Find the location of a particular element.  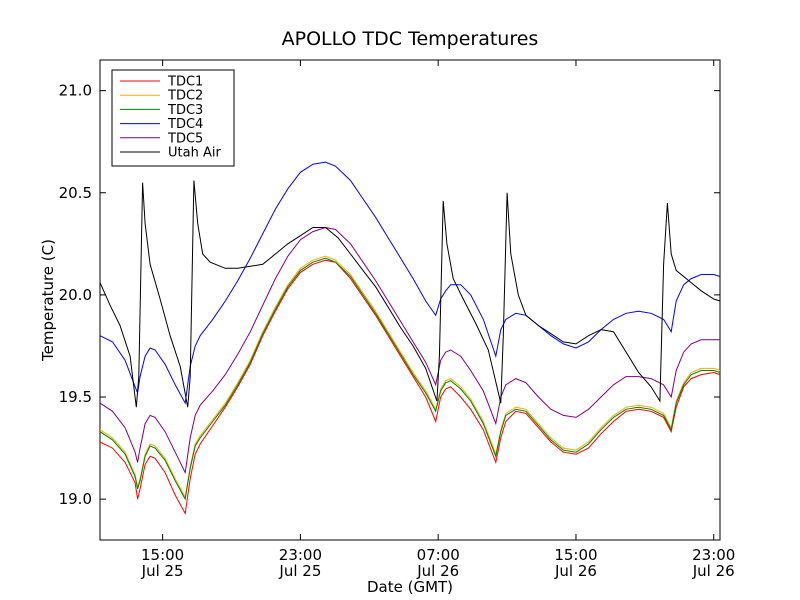

y-tick-label: 19.5 is located at coordinates (75, 397).